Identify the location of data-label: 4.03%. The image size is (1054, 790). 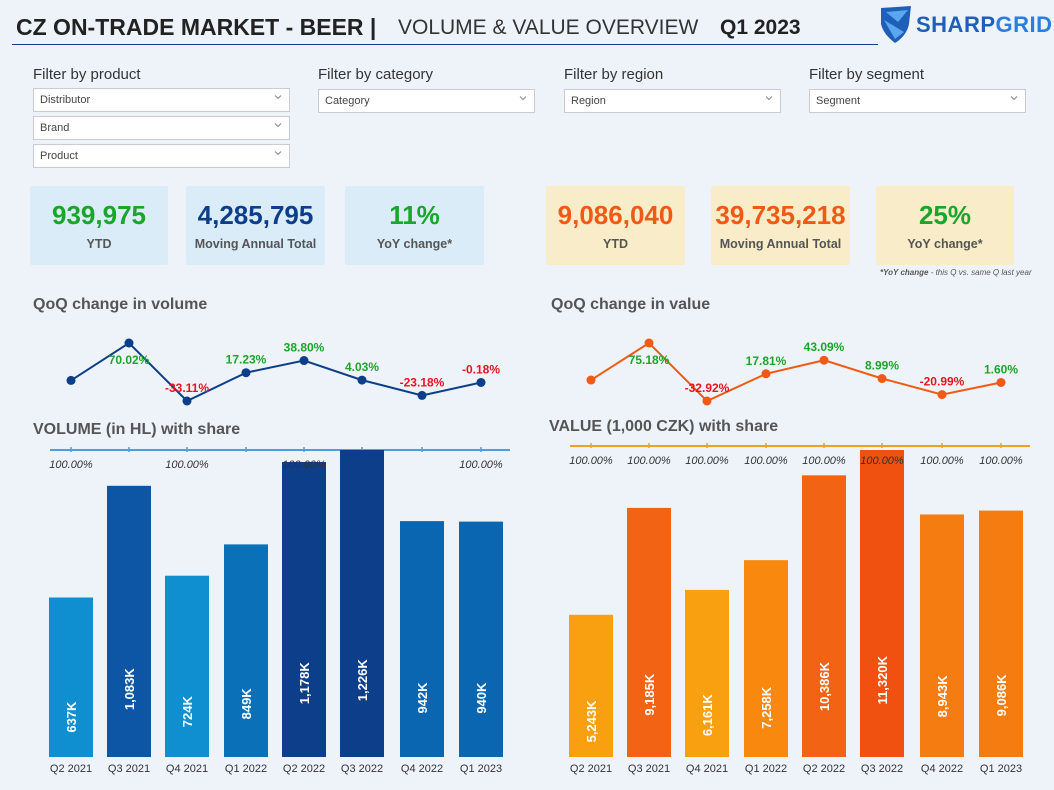
(362, 367).